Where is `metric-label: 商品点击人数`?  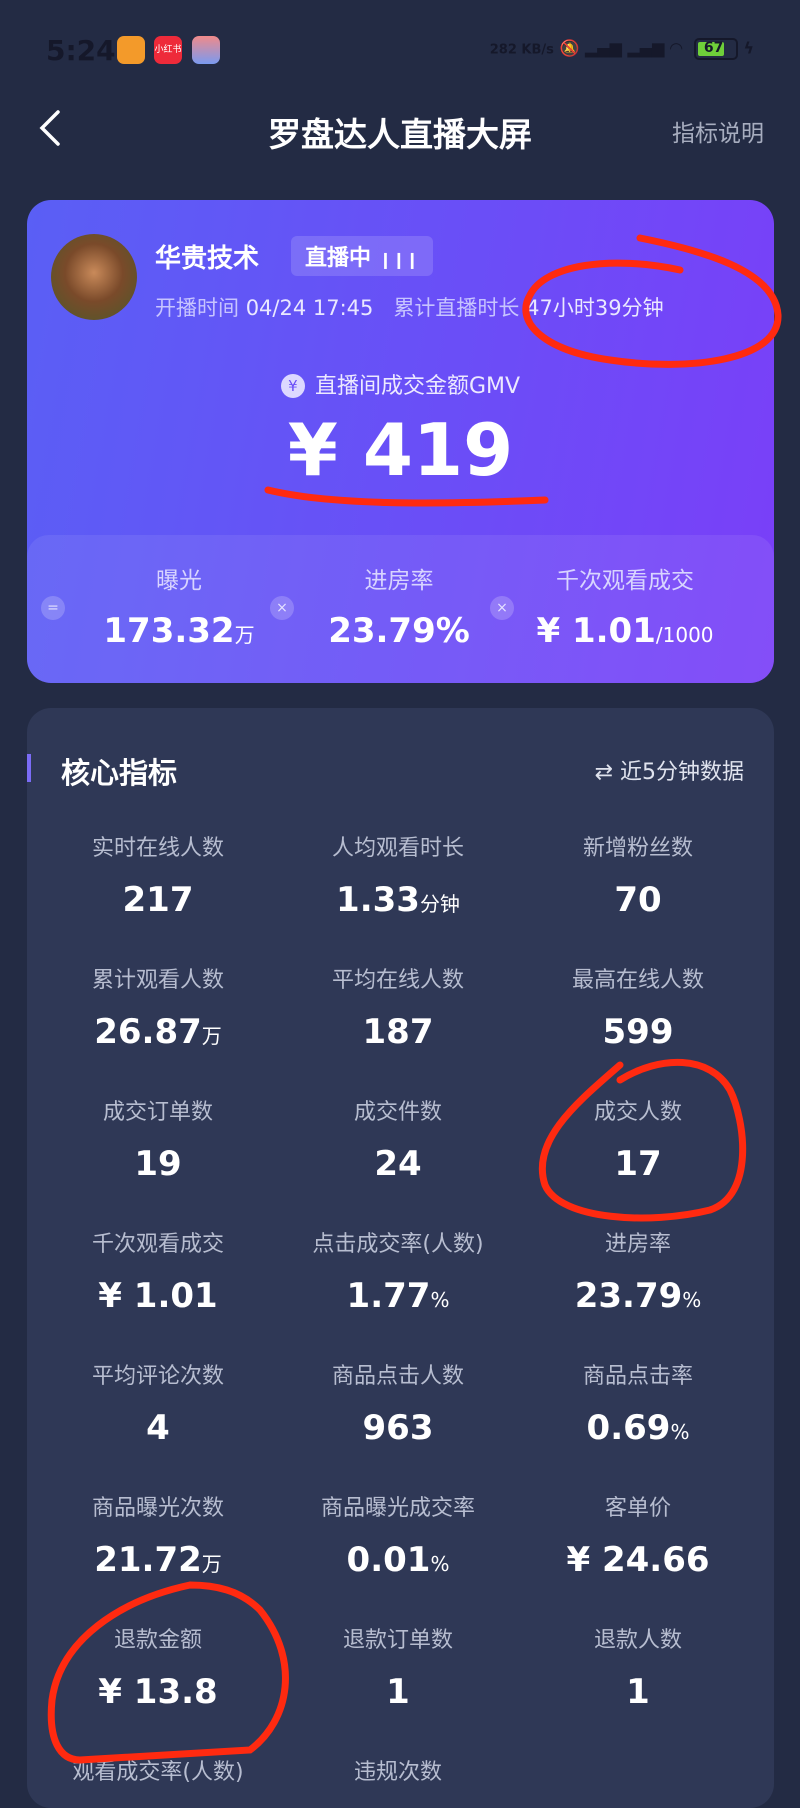
metric-label: 商品点击人数 is located at coordinates (397, 1376).